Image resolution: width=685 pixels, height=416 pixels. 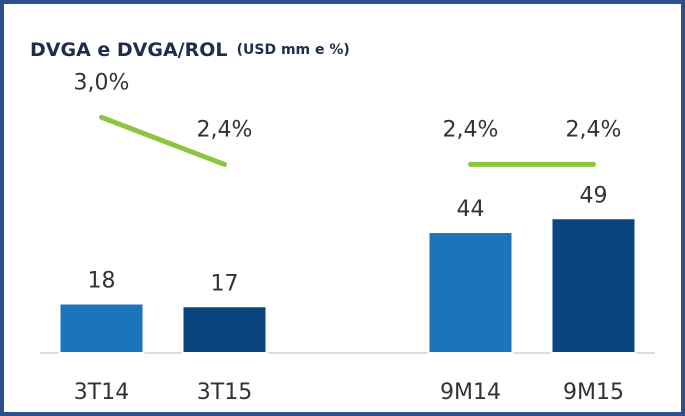 What do you see at coordinates (225, 283) in the screenshot?
I see `bar-label: 17` at bounding box center [225, 283].